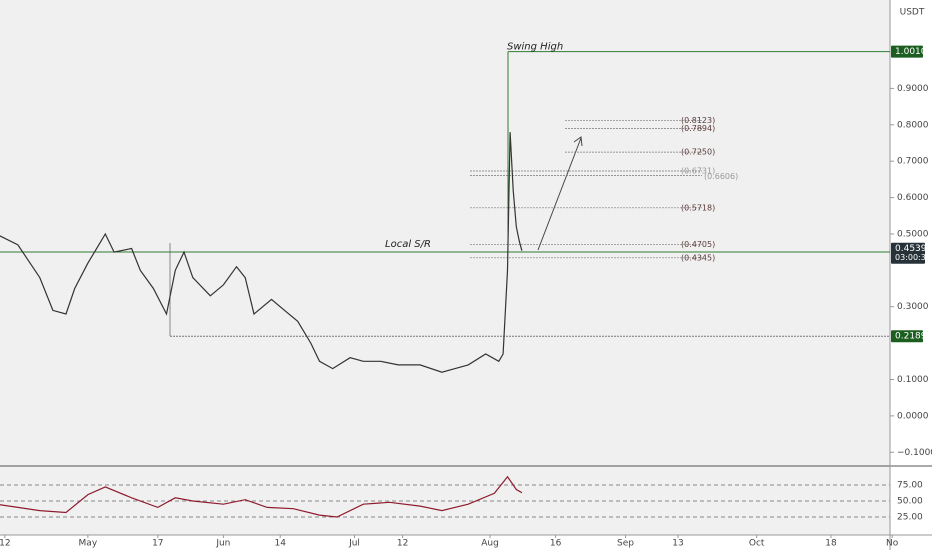  Describe the element at coordinates (911, 52) in the screenshot. I see `swing-high-price-label: 1.0010` at that location.